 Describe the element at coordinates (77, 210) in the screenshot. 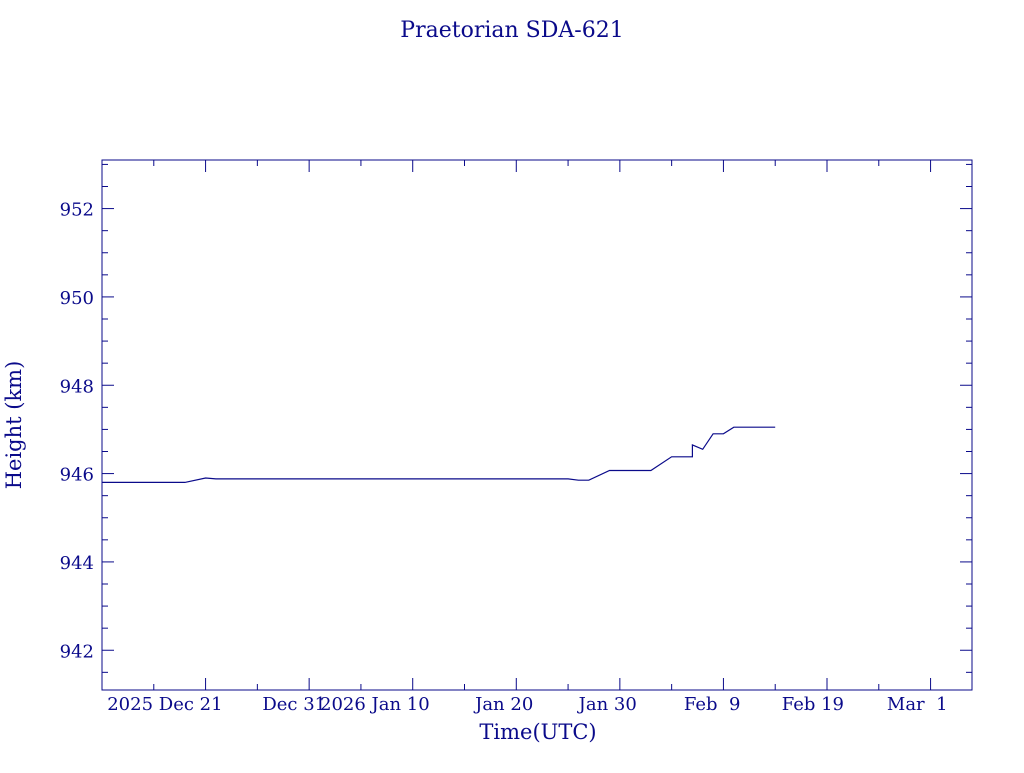

I see `y-tick-label: 952` at that location.